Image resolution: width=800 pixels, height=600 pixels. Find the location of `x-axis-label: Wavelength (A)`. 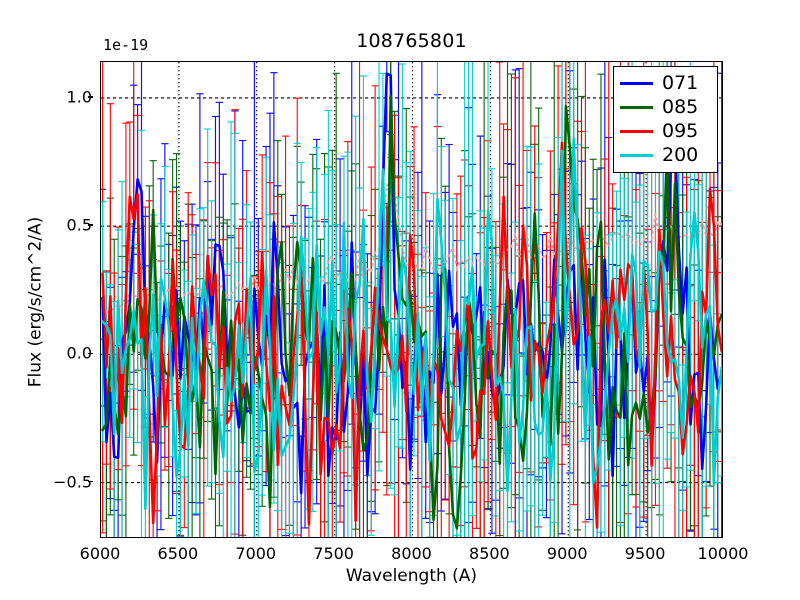

x-axis-label: Wavelength (A) is located at coordinates (411, 576).